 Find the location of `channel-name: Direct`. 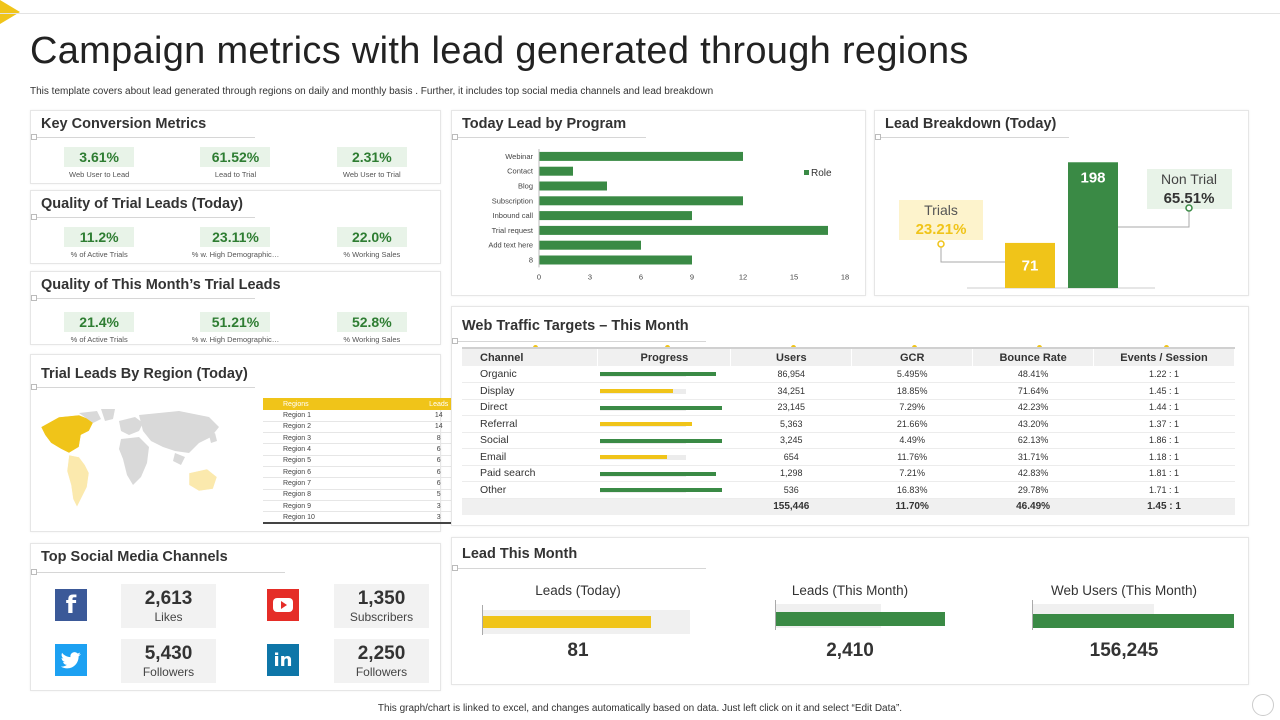

channel-name: Direct is located at coordinates (530, 407).